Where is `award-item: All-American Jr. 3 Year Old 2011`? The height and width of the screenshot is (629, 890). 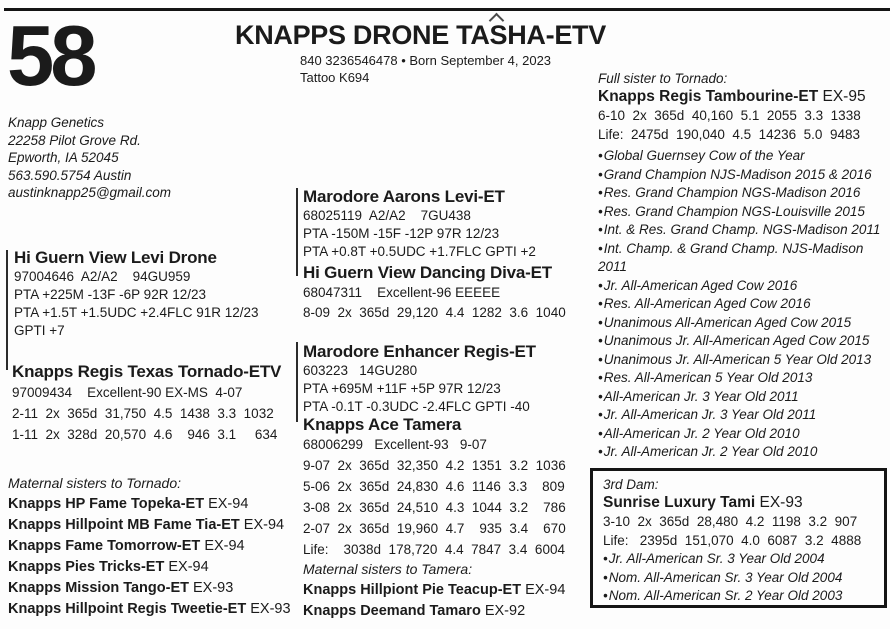
award-item: All-American Jr. 3 Year Old 2011 is located at coordinates (743, 397).